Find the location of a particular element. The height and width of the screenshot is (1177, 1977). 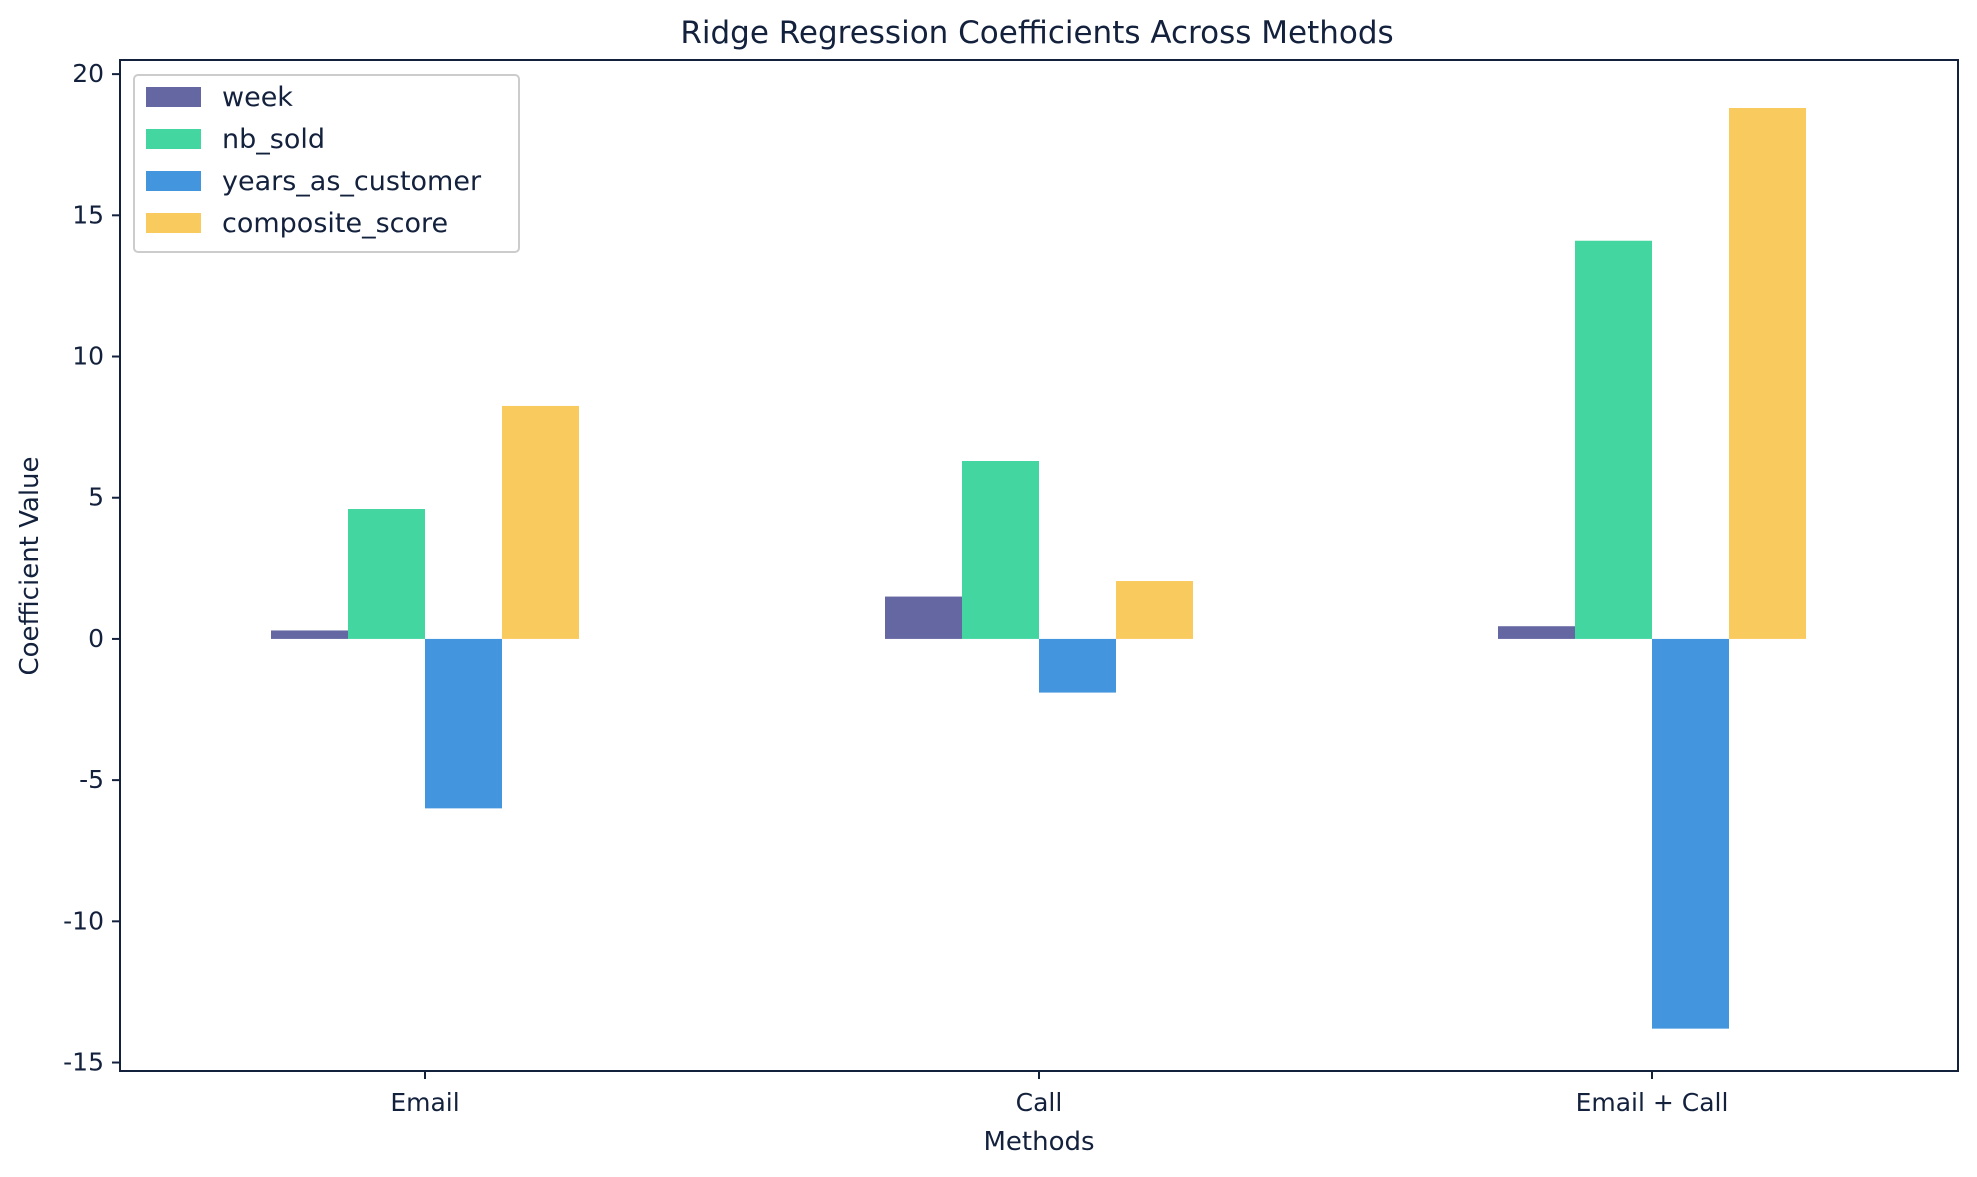

x-tick-label: Email + Call is located at coordinates (1652, 1102).